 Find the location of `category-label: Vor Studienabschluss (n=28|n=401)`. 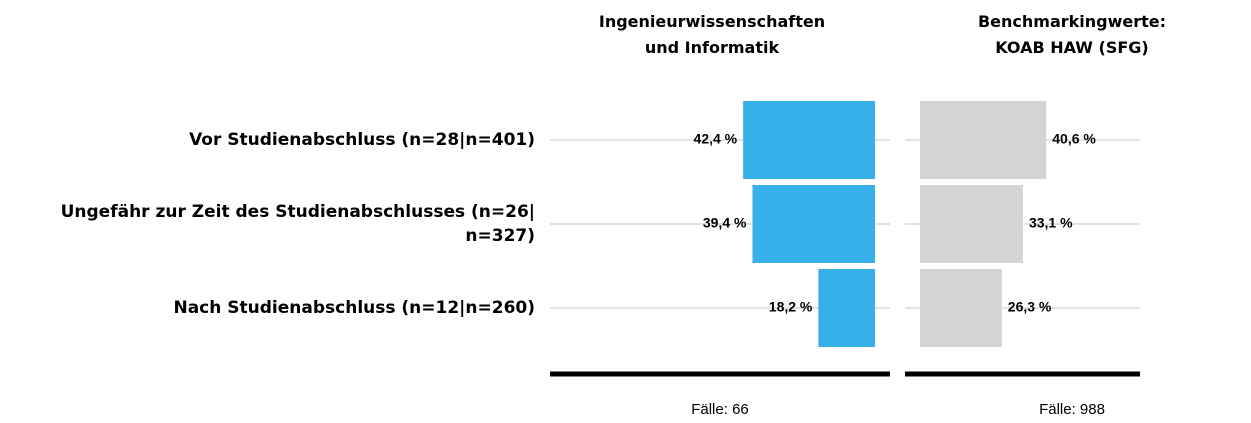

category-label: Vor Studienabschluss (n=28|n=401) is located at coordinates (362, 140).